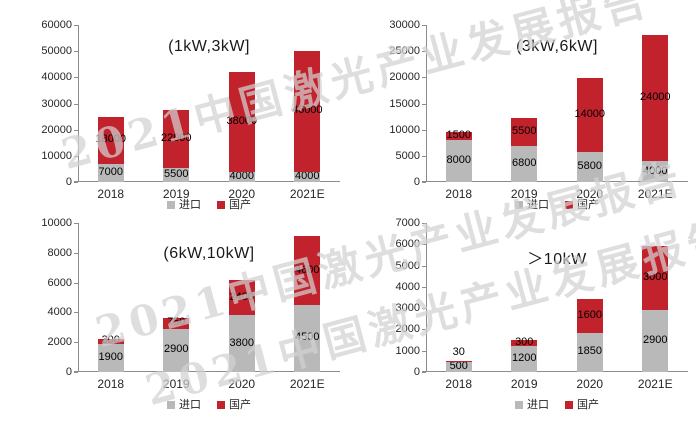 This screenshot has width=696, height=429. I want to click on y-tick-label: 50000, so click(56, 51).